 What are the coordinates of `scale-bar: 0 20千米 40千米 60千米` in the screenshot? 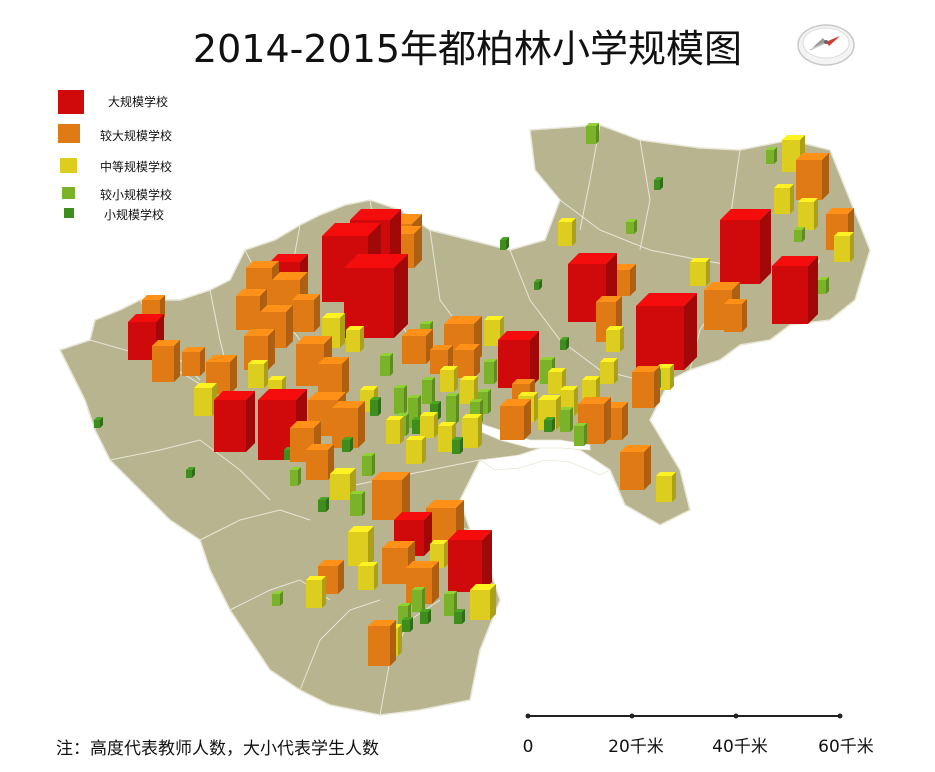 It's located at (698, 735).